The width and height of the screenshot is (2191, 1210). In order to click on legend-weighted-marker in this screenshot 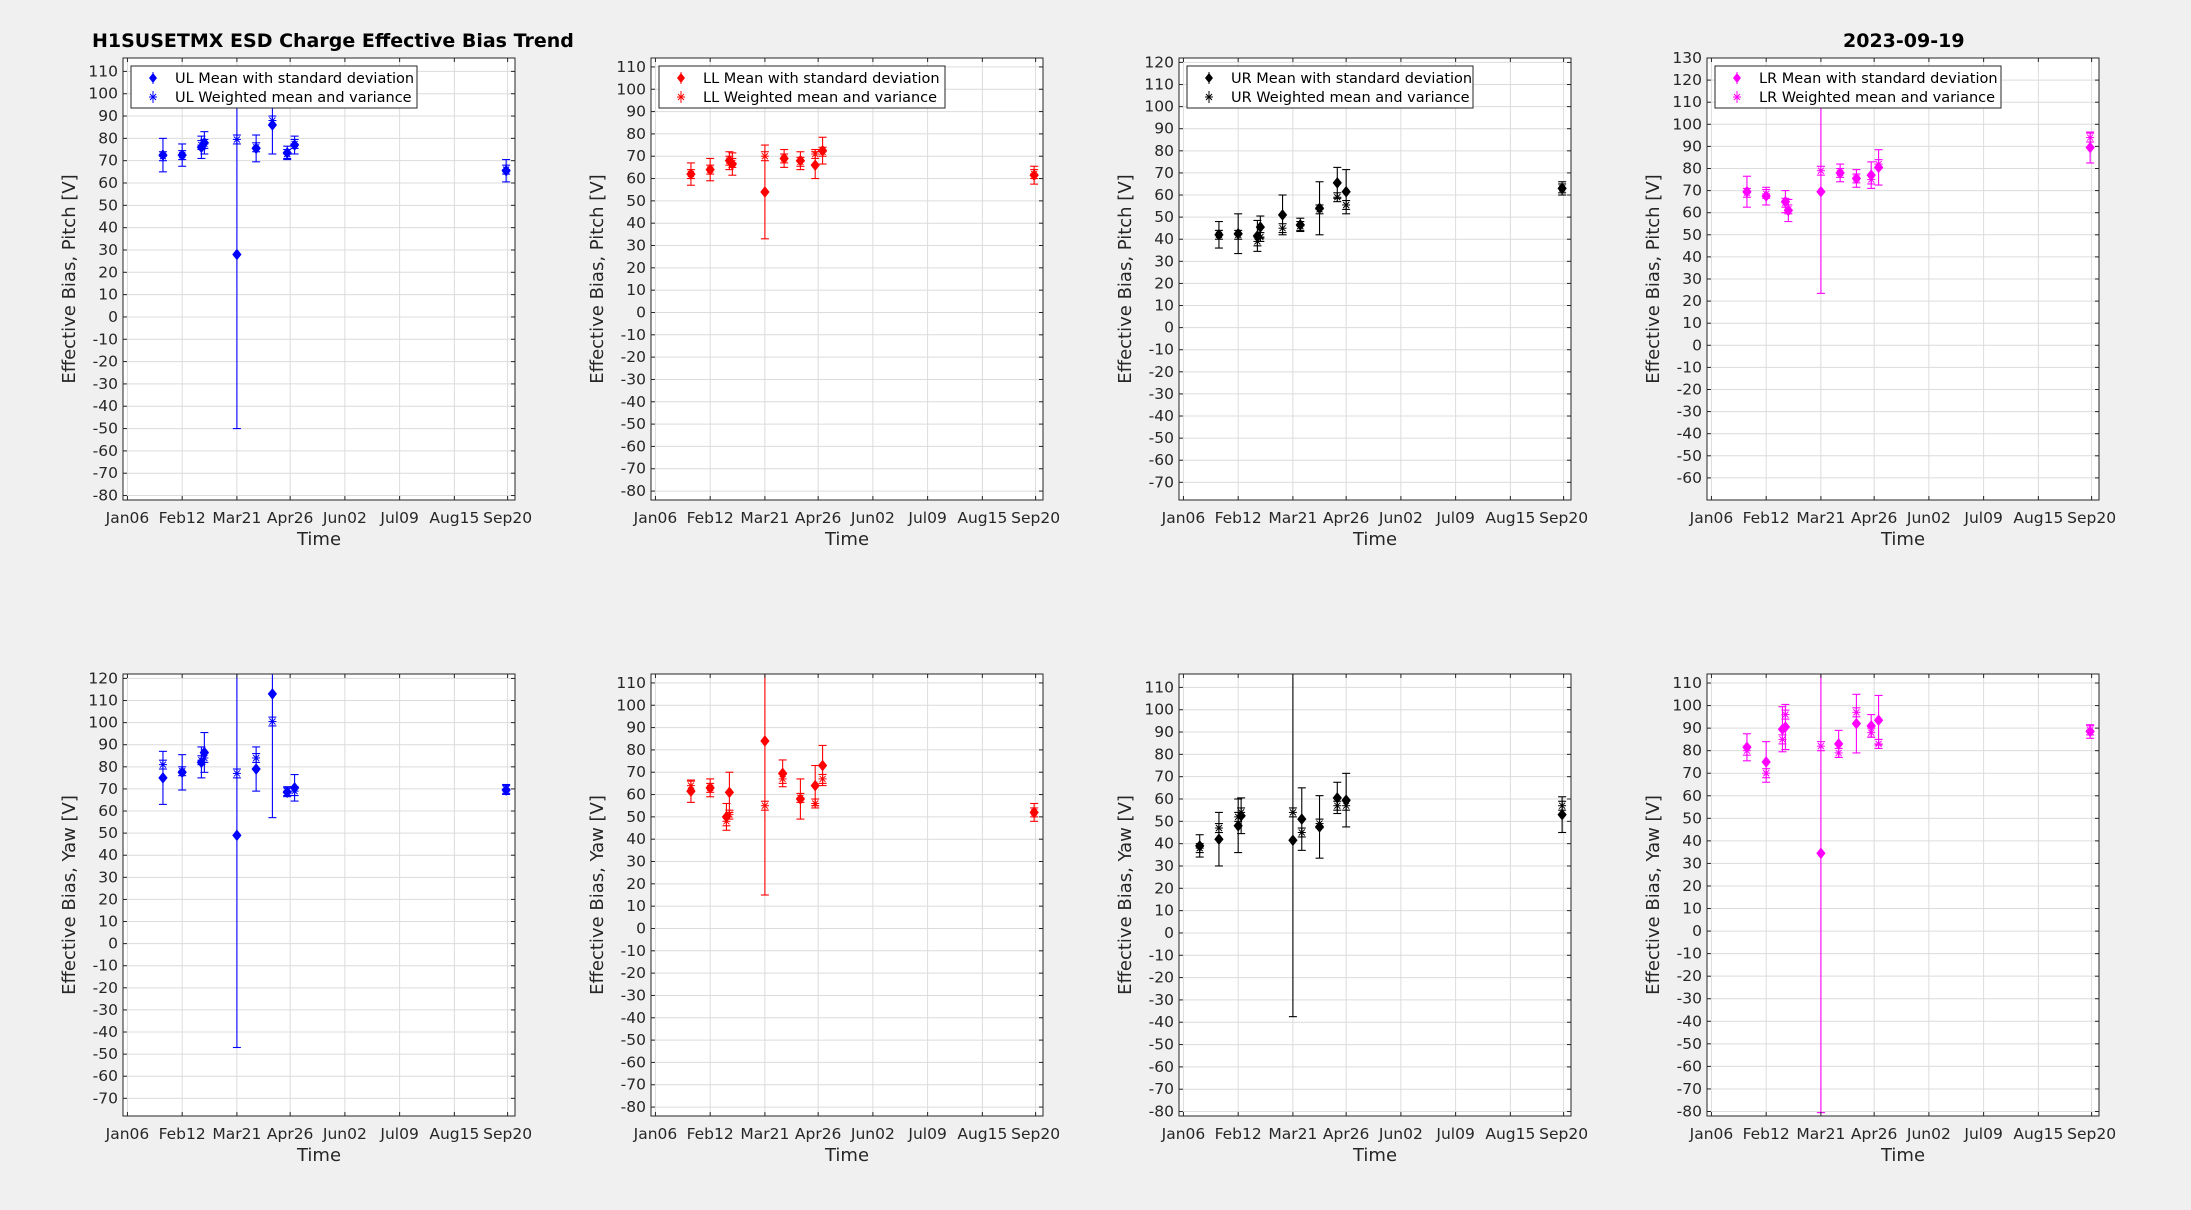, I will do `click(1737, 97)`.